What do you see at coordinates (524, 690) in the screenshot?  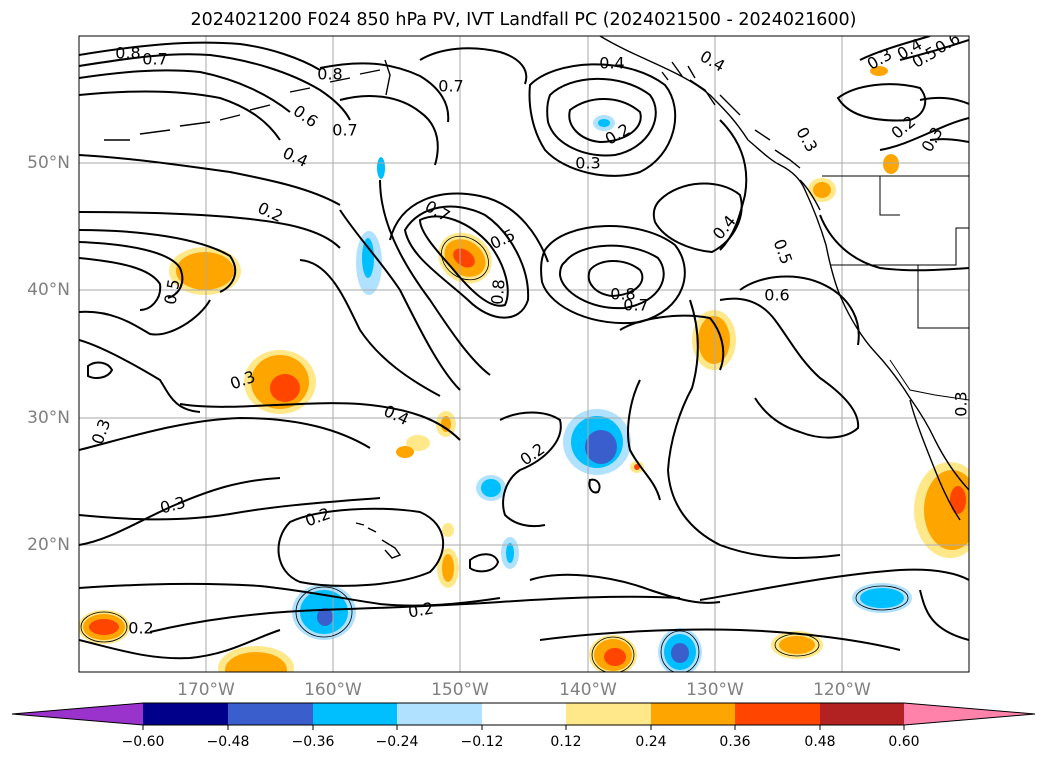 I see `longitude-labels: 170°W 160°W 150°W 140°W 130°W 120°W` at bounding box center [524, 690].